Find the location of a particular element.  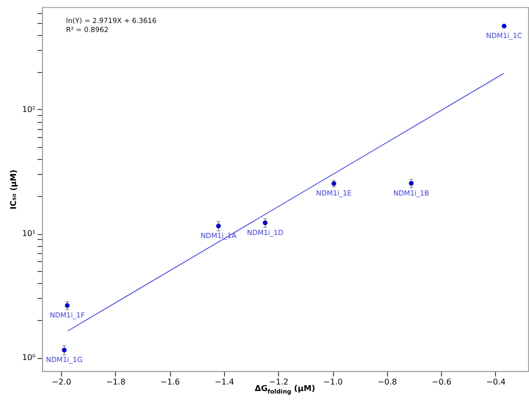

x-axis-title: ΔG$_{folding}$ (μM) is located at coordinates (285, 390).